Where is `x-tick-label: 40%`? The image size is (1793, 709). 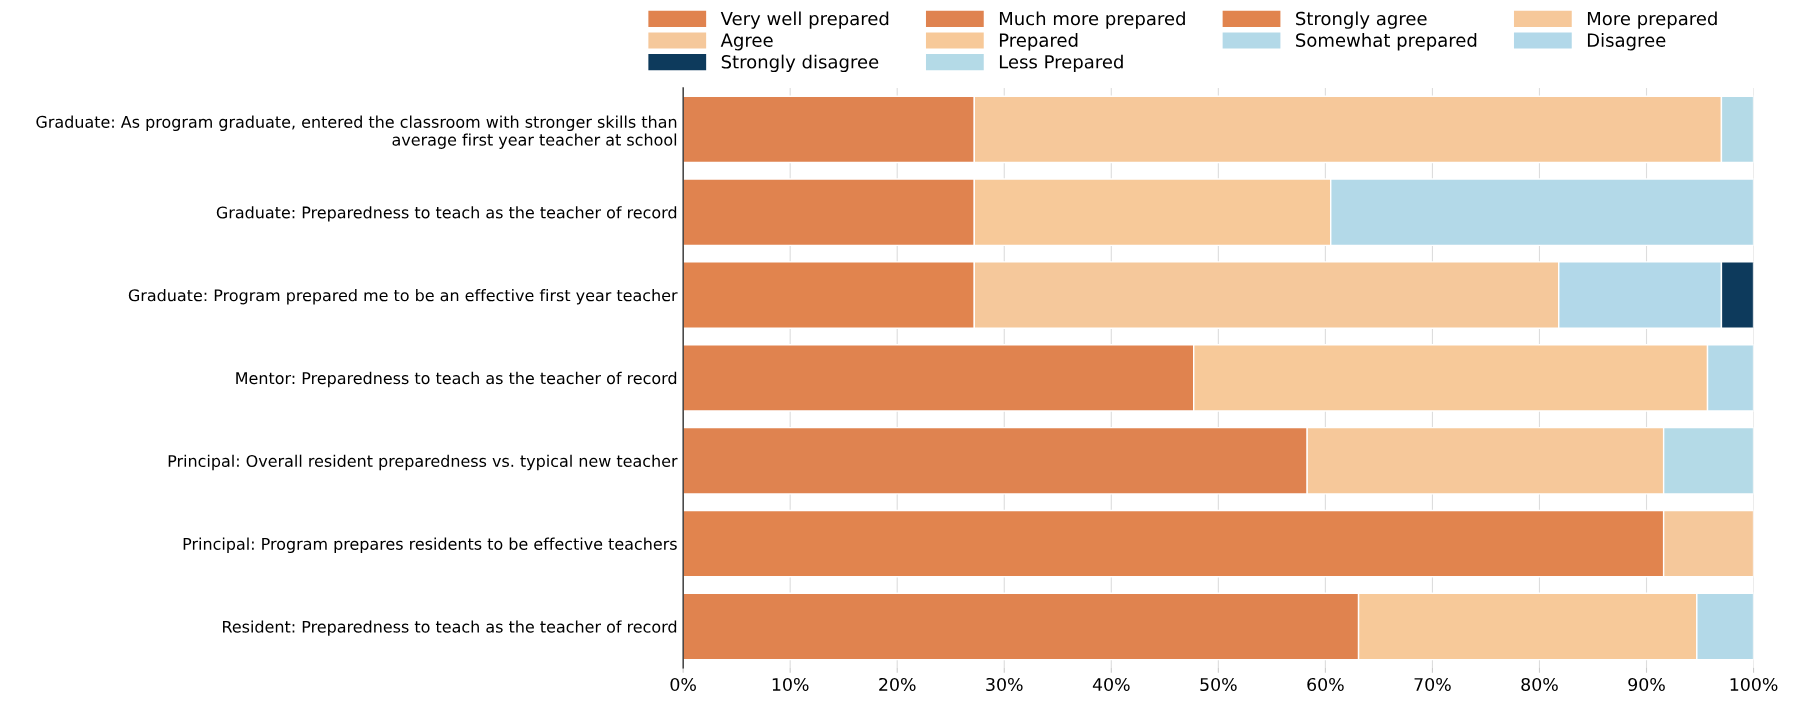
x-tick-label: 40% is located at coordinates (1111, 684).